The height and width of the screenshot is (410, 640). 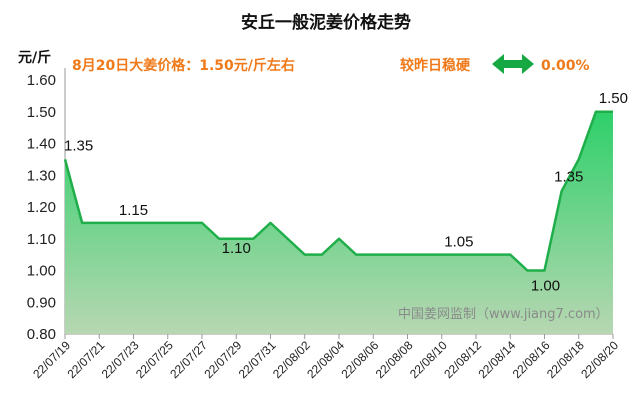 What do you see at coordinates (41, 144) in the screenshot?
I see `y-tick-label: 1.40` at bounding box center [41, 144].